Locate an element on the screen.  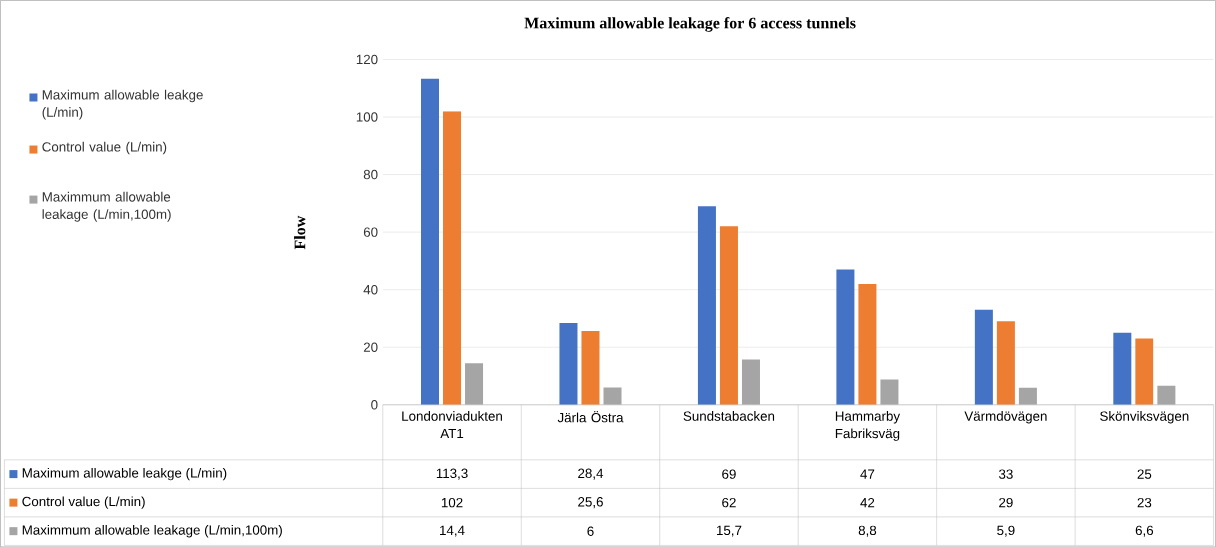
data-label: 29 is located at coordinates (1006, 502).